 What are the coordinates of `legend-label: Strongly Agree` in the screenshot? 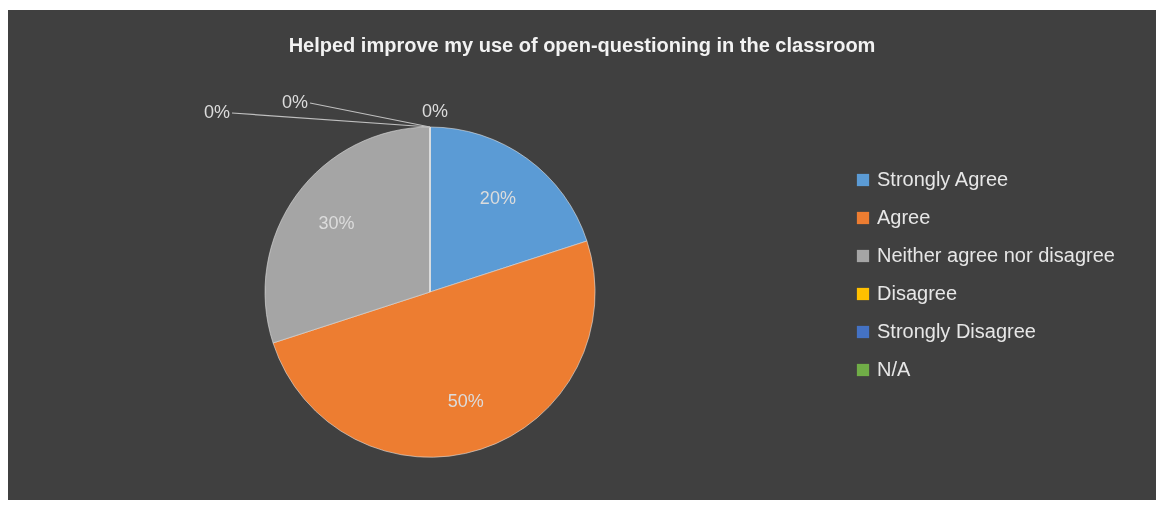 It's located at (943, 179).